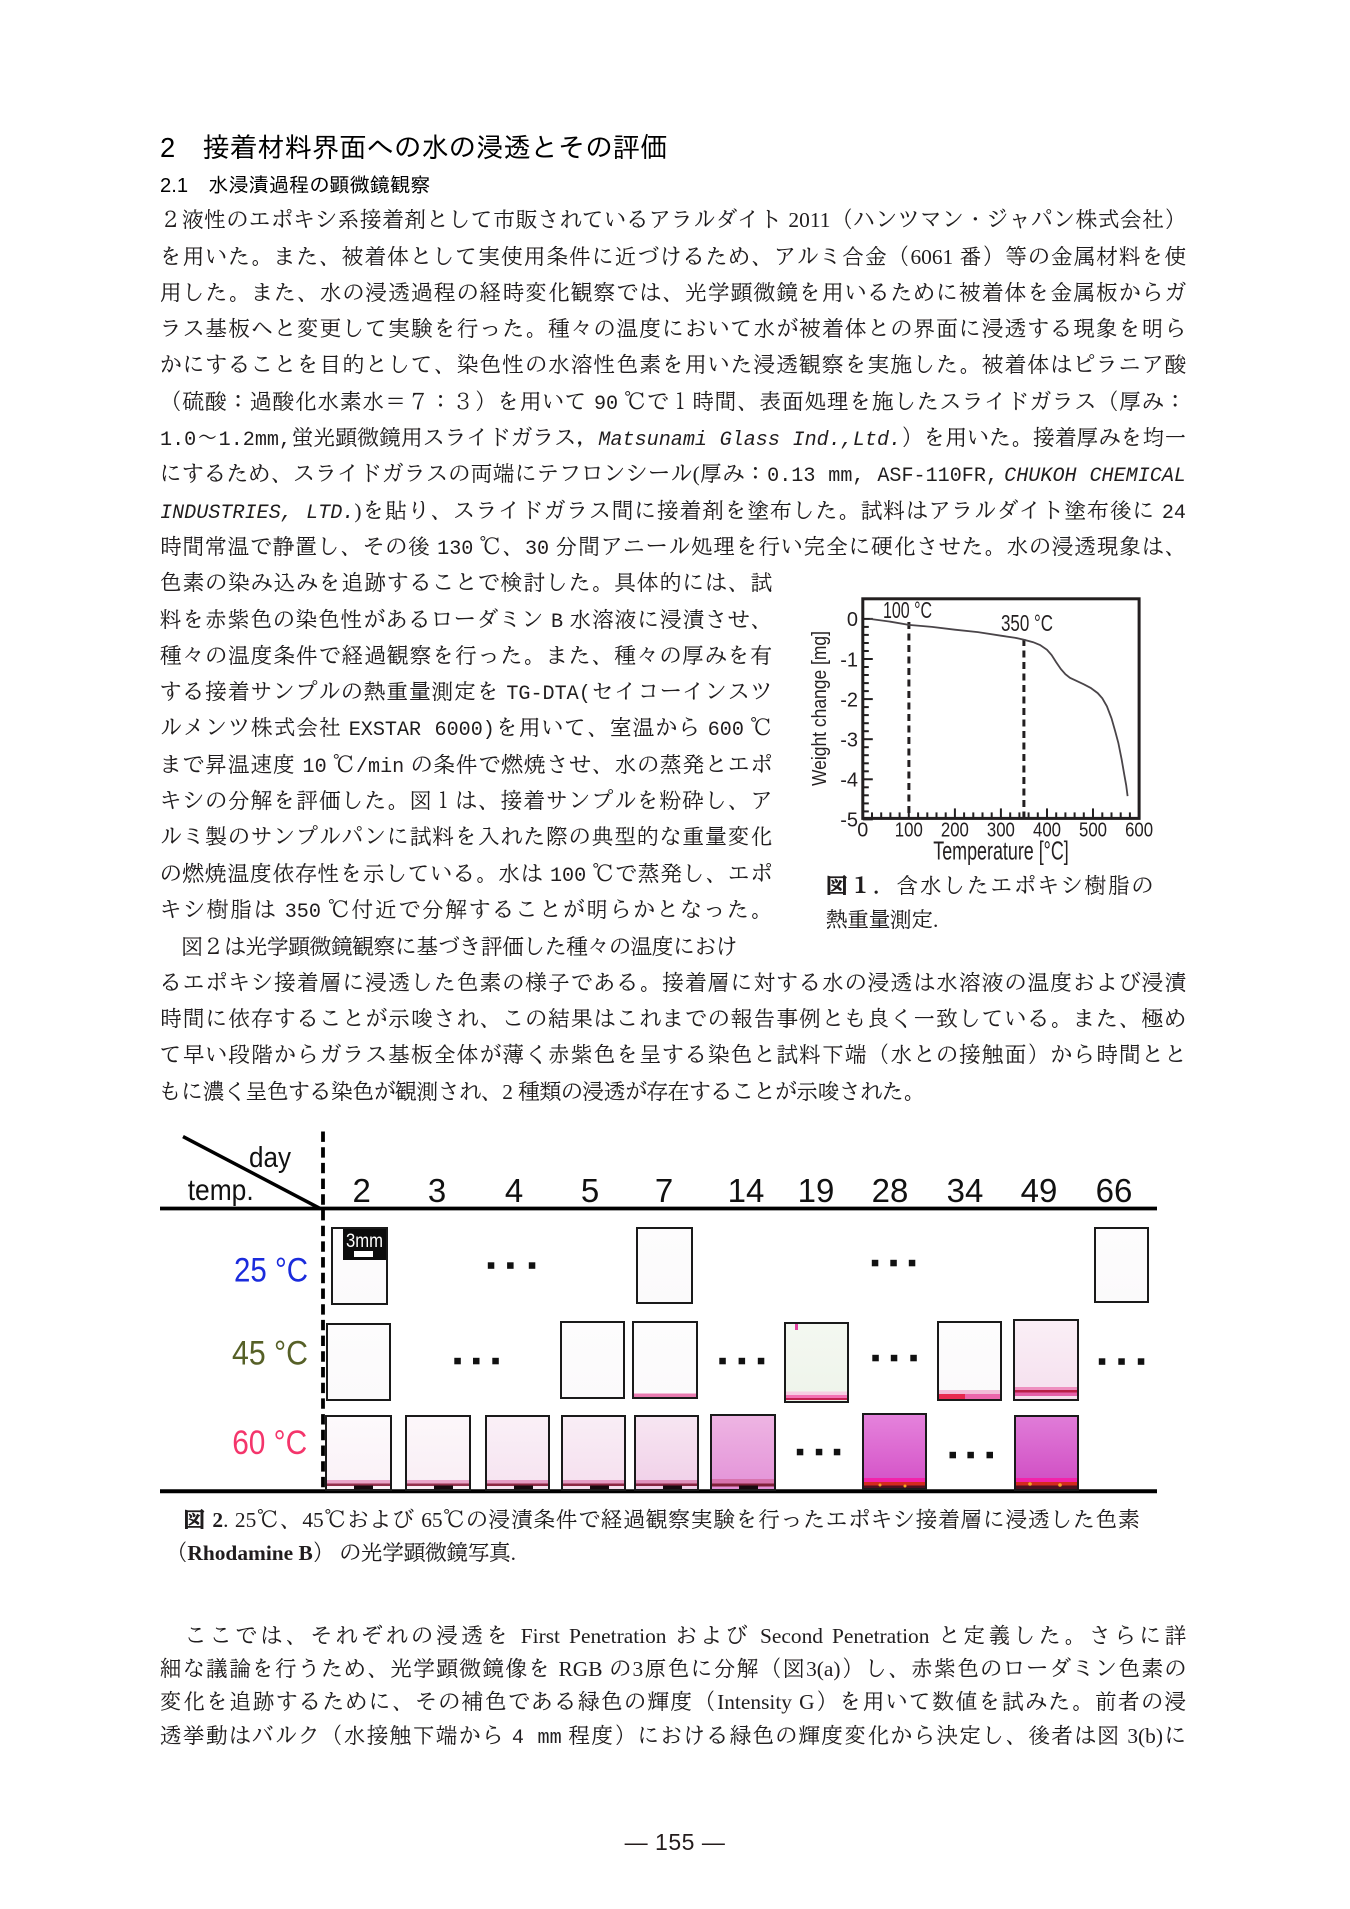 This screenshot has height=1909, width=1350. I want to click on svg-text: 100, so click(909, 831).